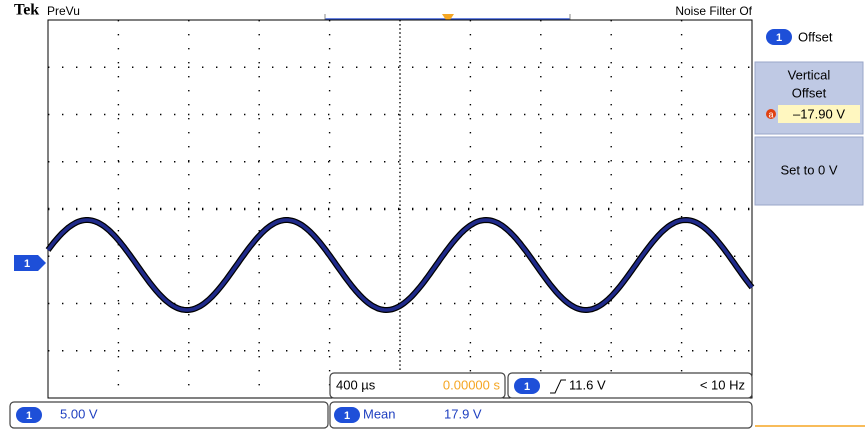 The height and width of the screenshot is (441, 865). Describe the element at coordinates (356, 384) in the screenshot. I see `timebase-scale: 400 µs` at that location.